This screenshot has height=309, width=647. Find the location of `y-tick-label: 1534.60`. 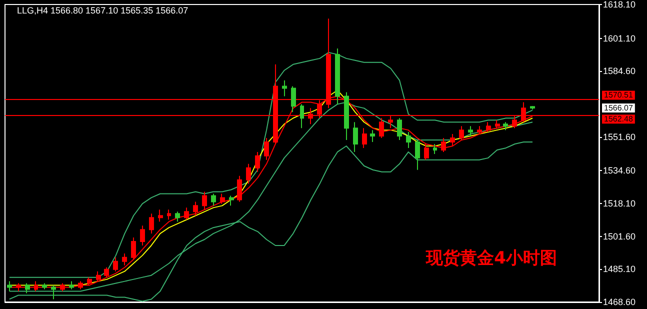

y-tick-label: 1534.60 is located at coordinates (619, 171).